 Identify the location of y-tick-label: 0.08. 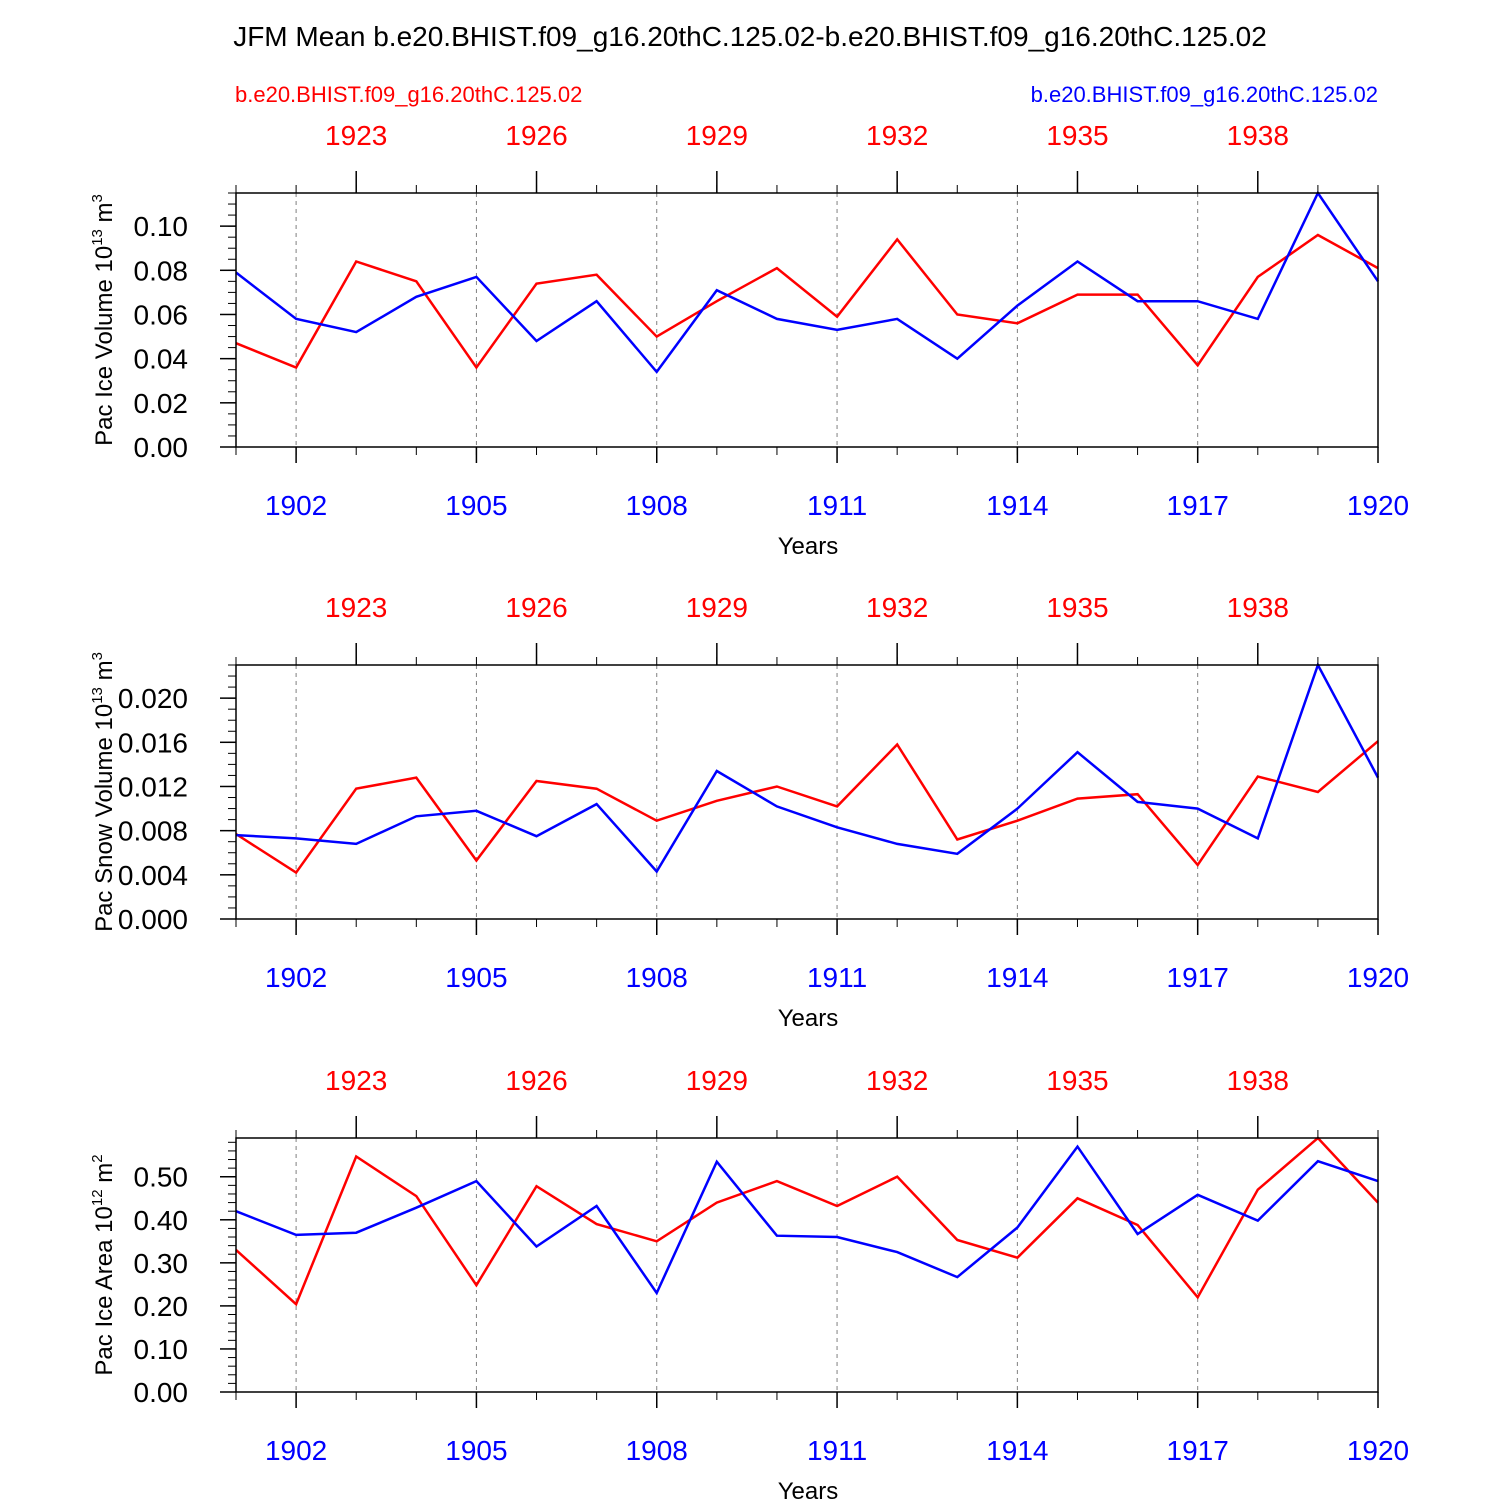
(161, 270).